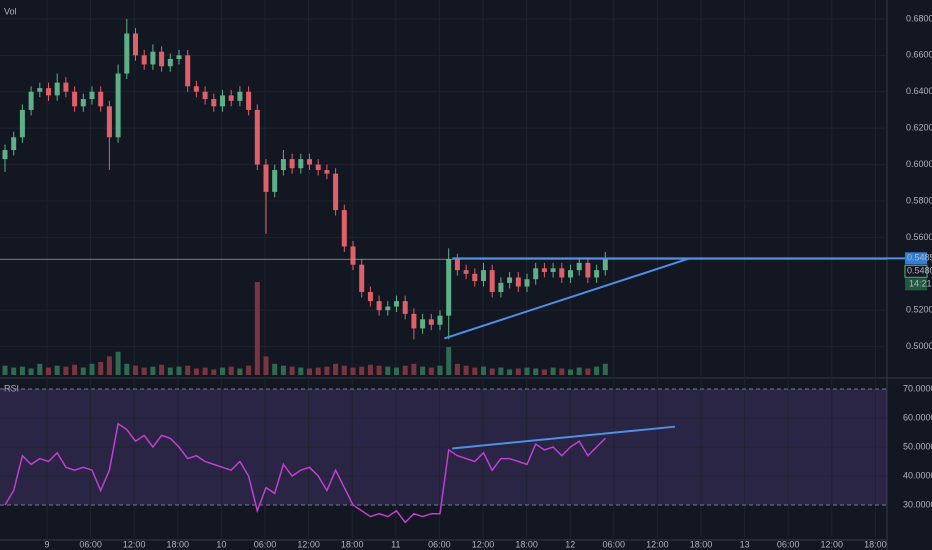  Describe the element at coordinates (919, 55) in the screenshot. I see `y-tick-label: 0.6600` at that location.